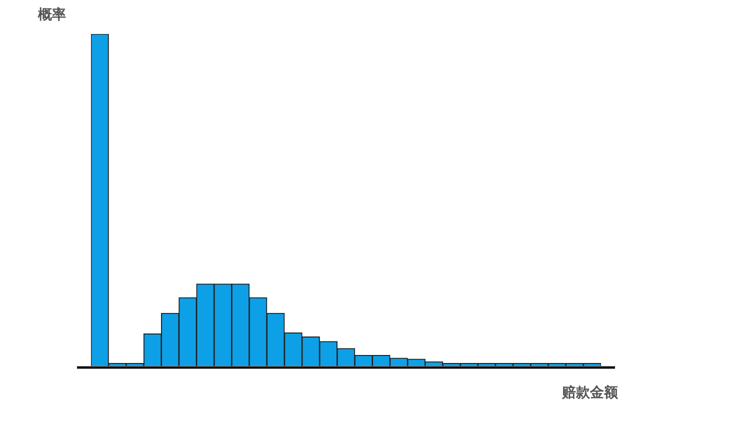  What do you see at coordinates (52, 15) in the screenshot?
I see `y-axis-title: 概率` at bounding box center [52, 15].